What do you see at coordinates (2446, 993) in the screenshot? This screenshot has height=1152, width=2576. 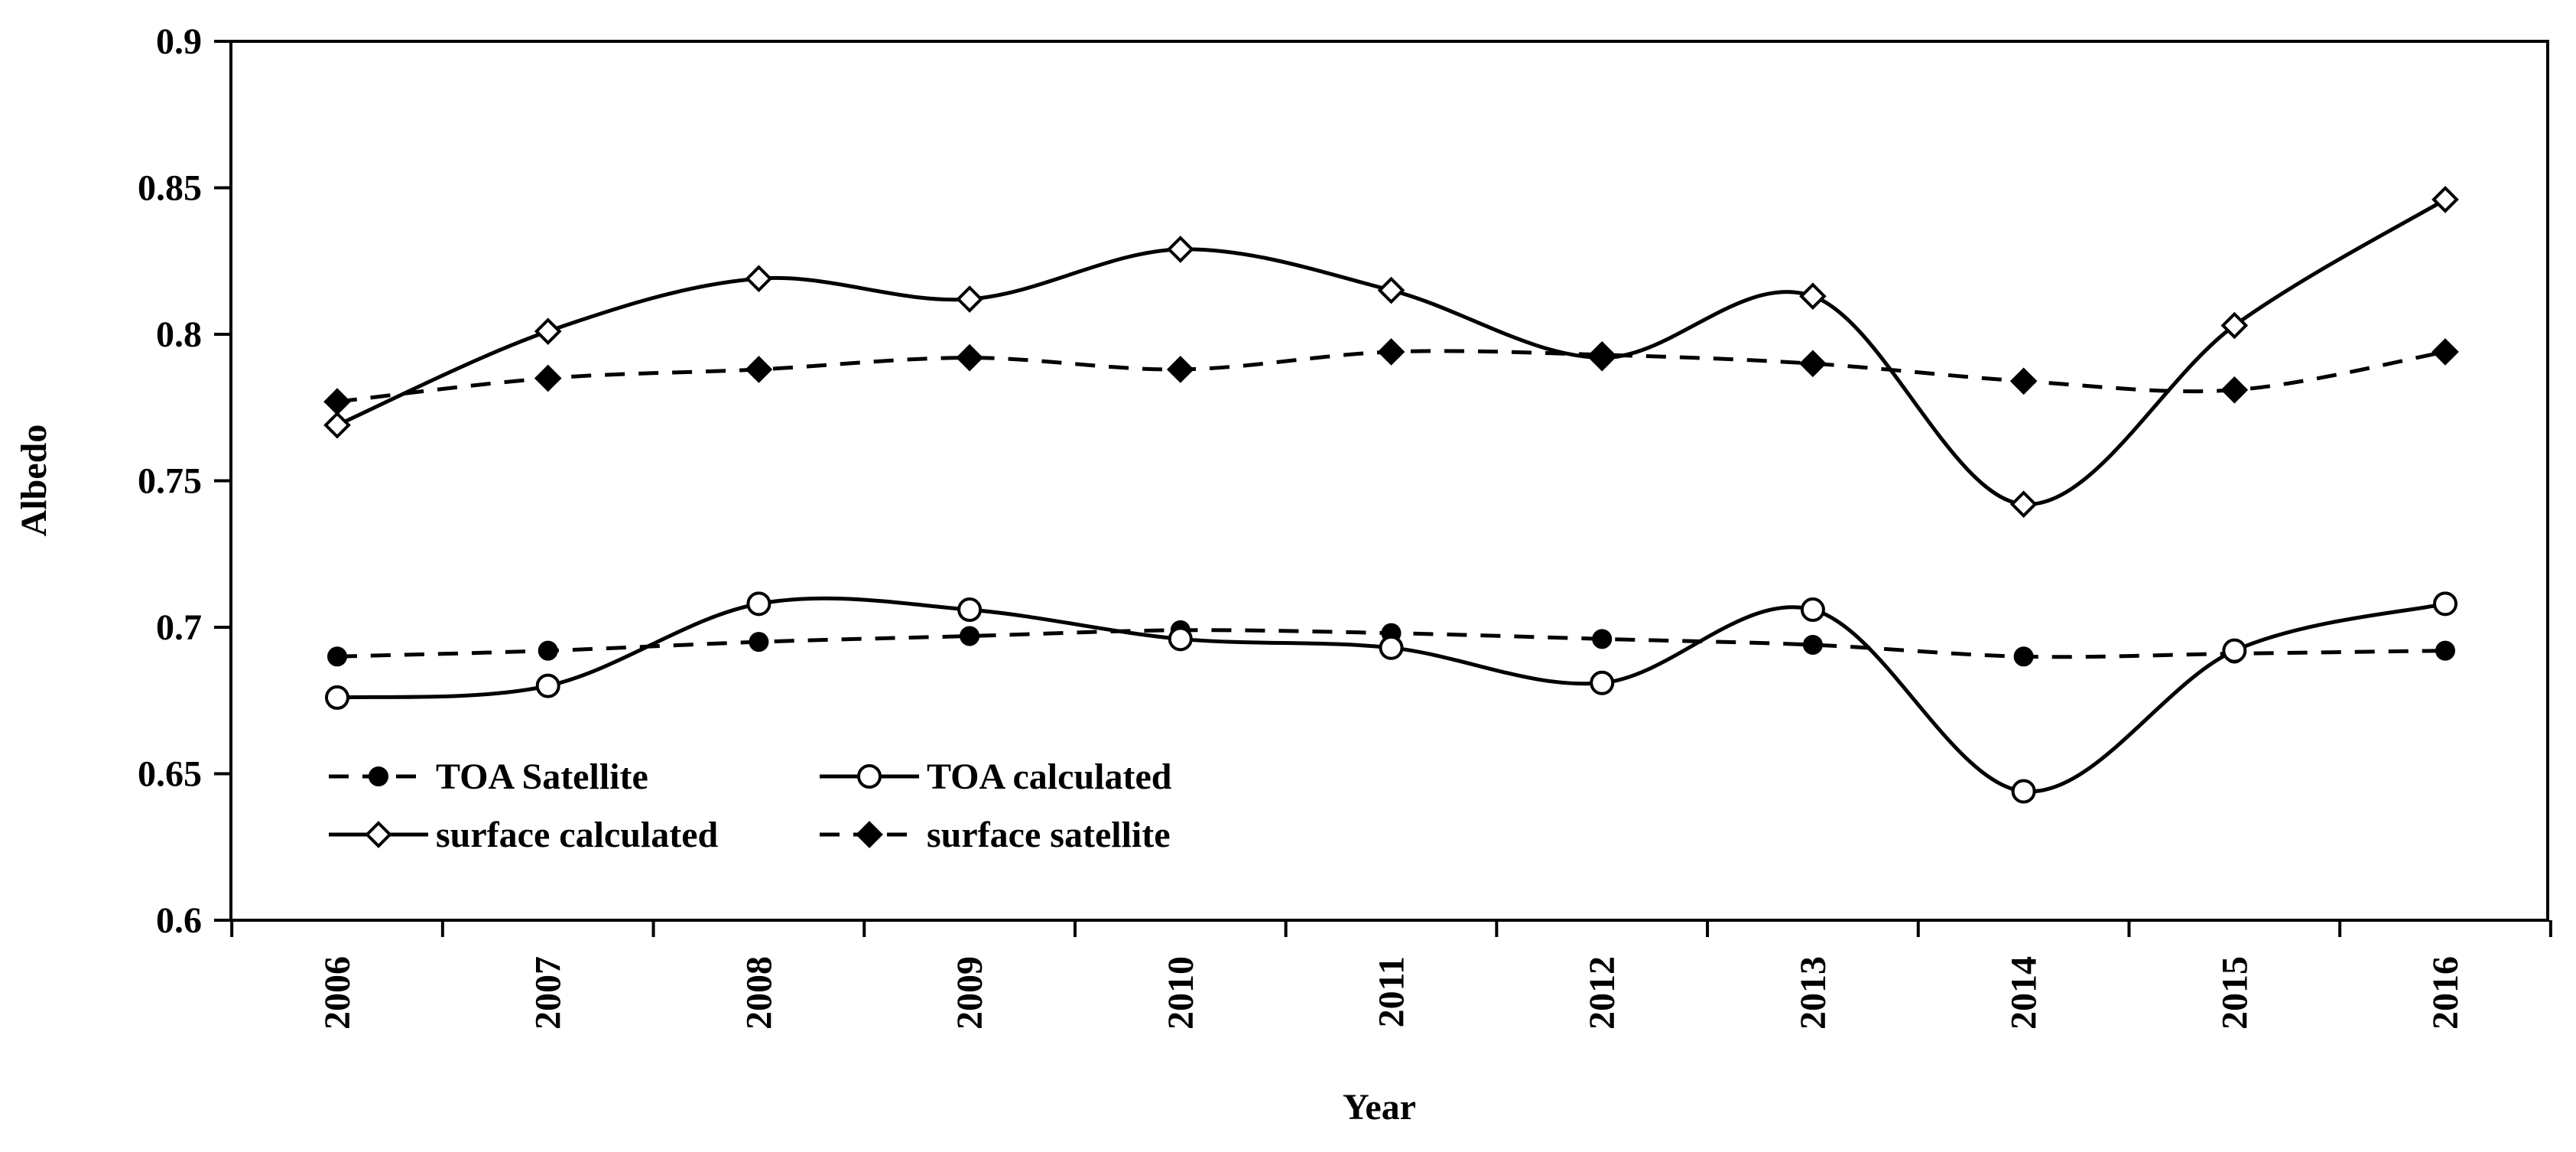 I see `x-tick-label: 2016` at bounding box center [2446, 993].